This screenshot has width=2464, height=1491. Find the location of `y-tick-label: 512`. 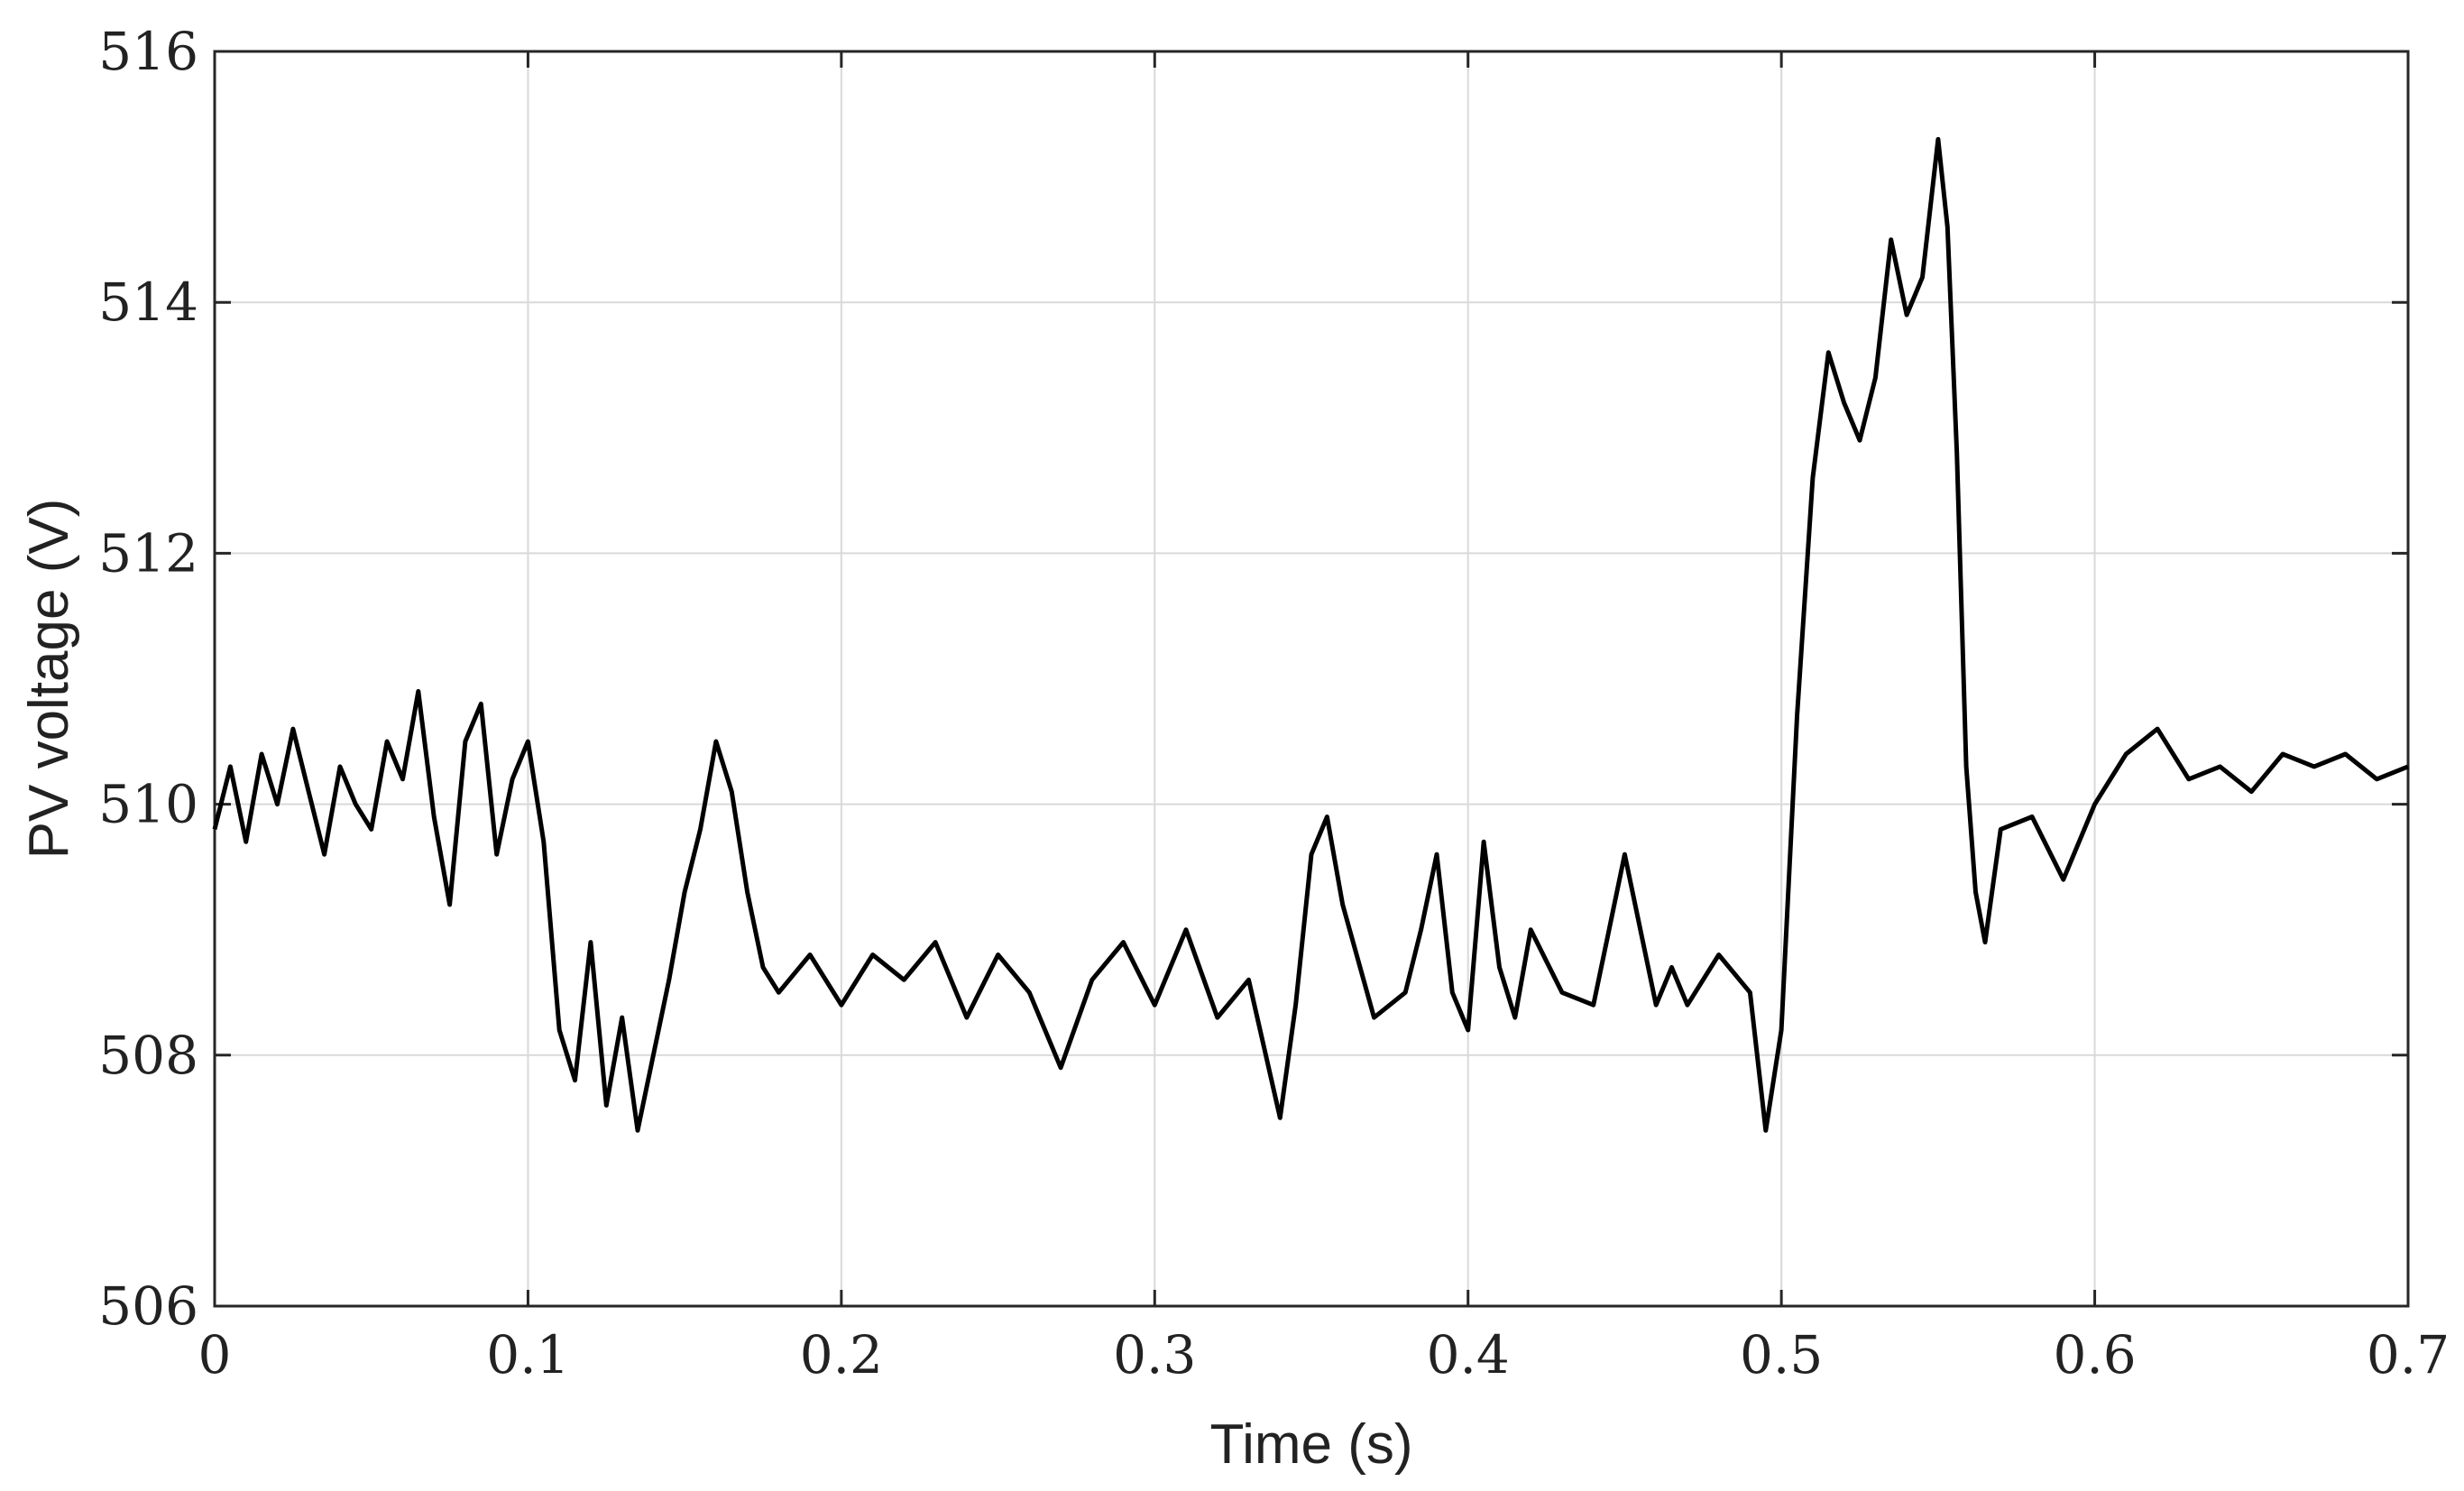

y-tick-label: 512 is located at coordinates (148, 553).